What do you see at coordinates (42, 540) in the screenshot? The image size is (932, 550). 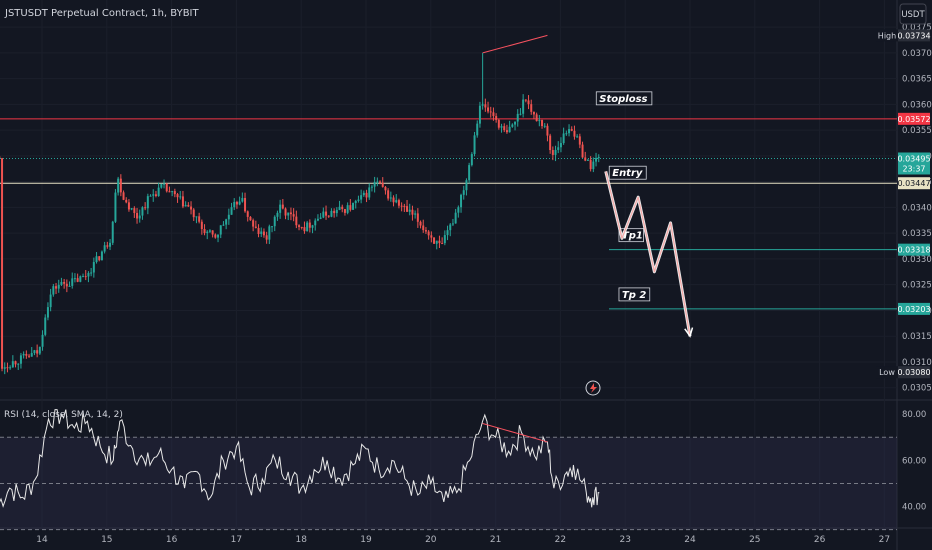 I see `time-tick-label: 14` at bounding box center [42, 540].